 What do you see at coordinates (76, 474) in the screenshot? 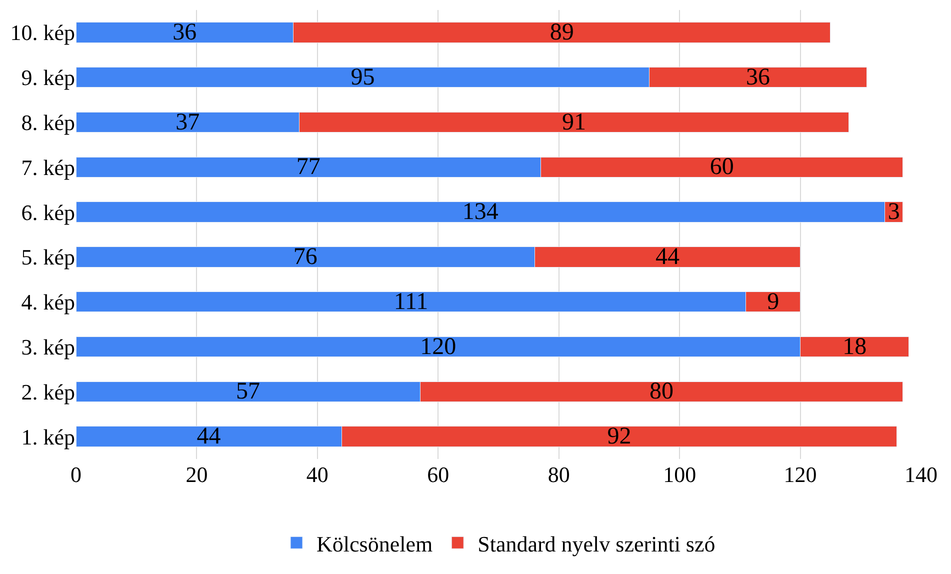
I see `x-tick-label: 0` at bounding box center [76, 474].